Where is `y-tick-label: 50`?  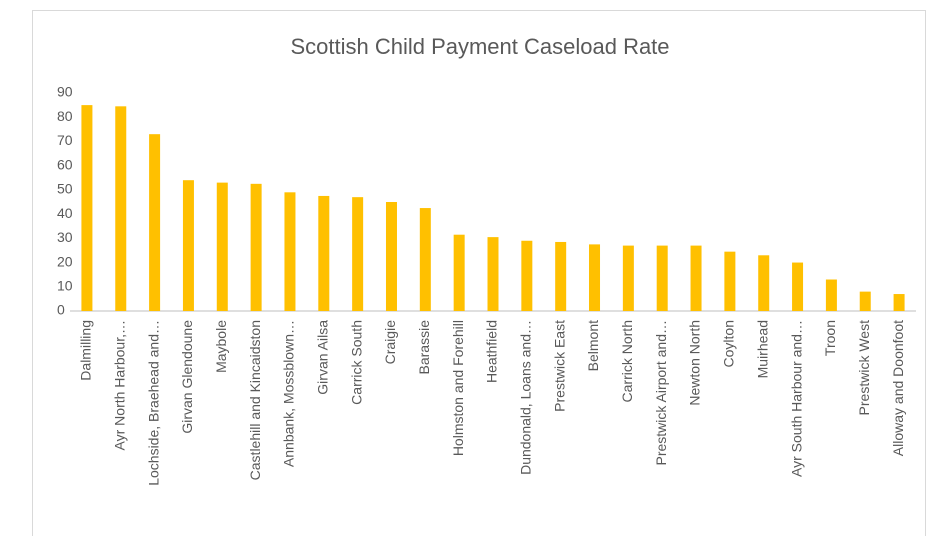
y-tick-label: 50 is located at coordinates (65, 189).